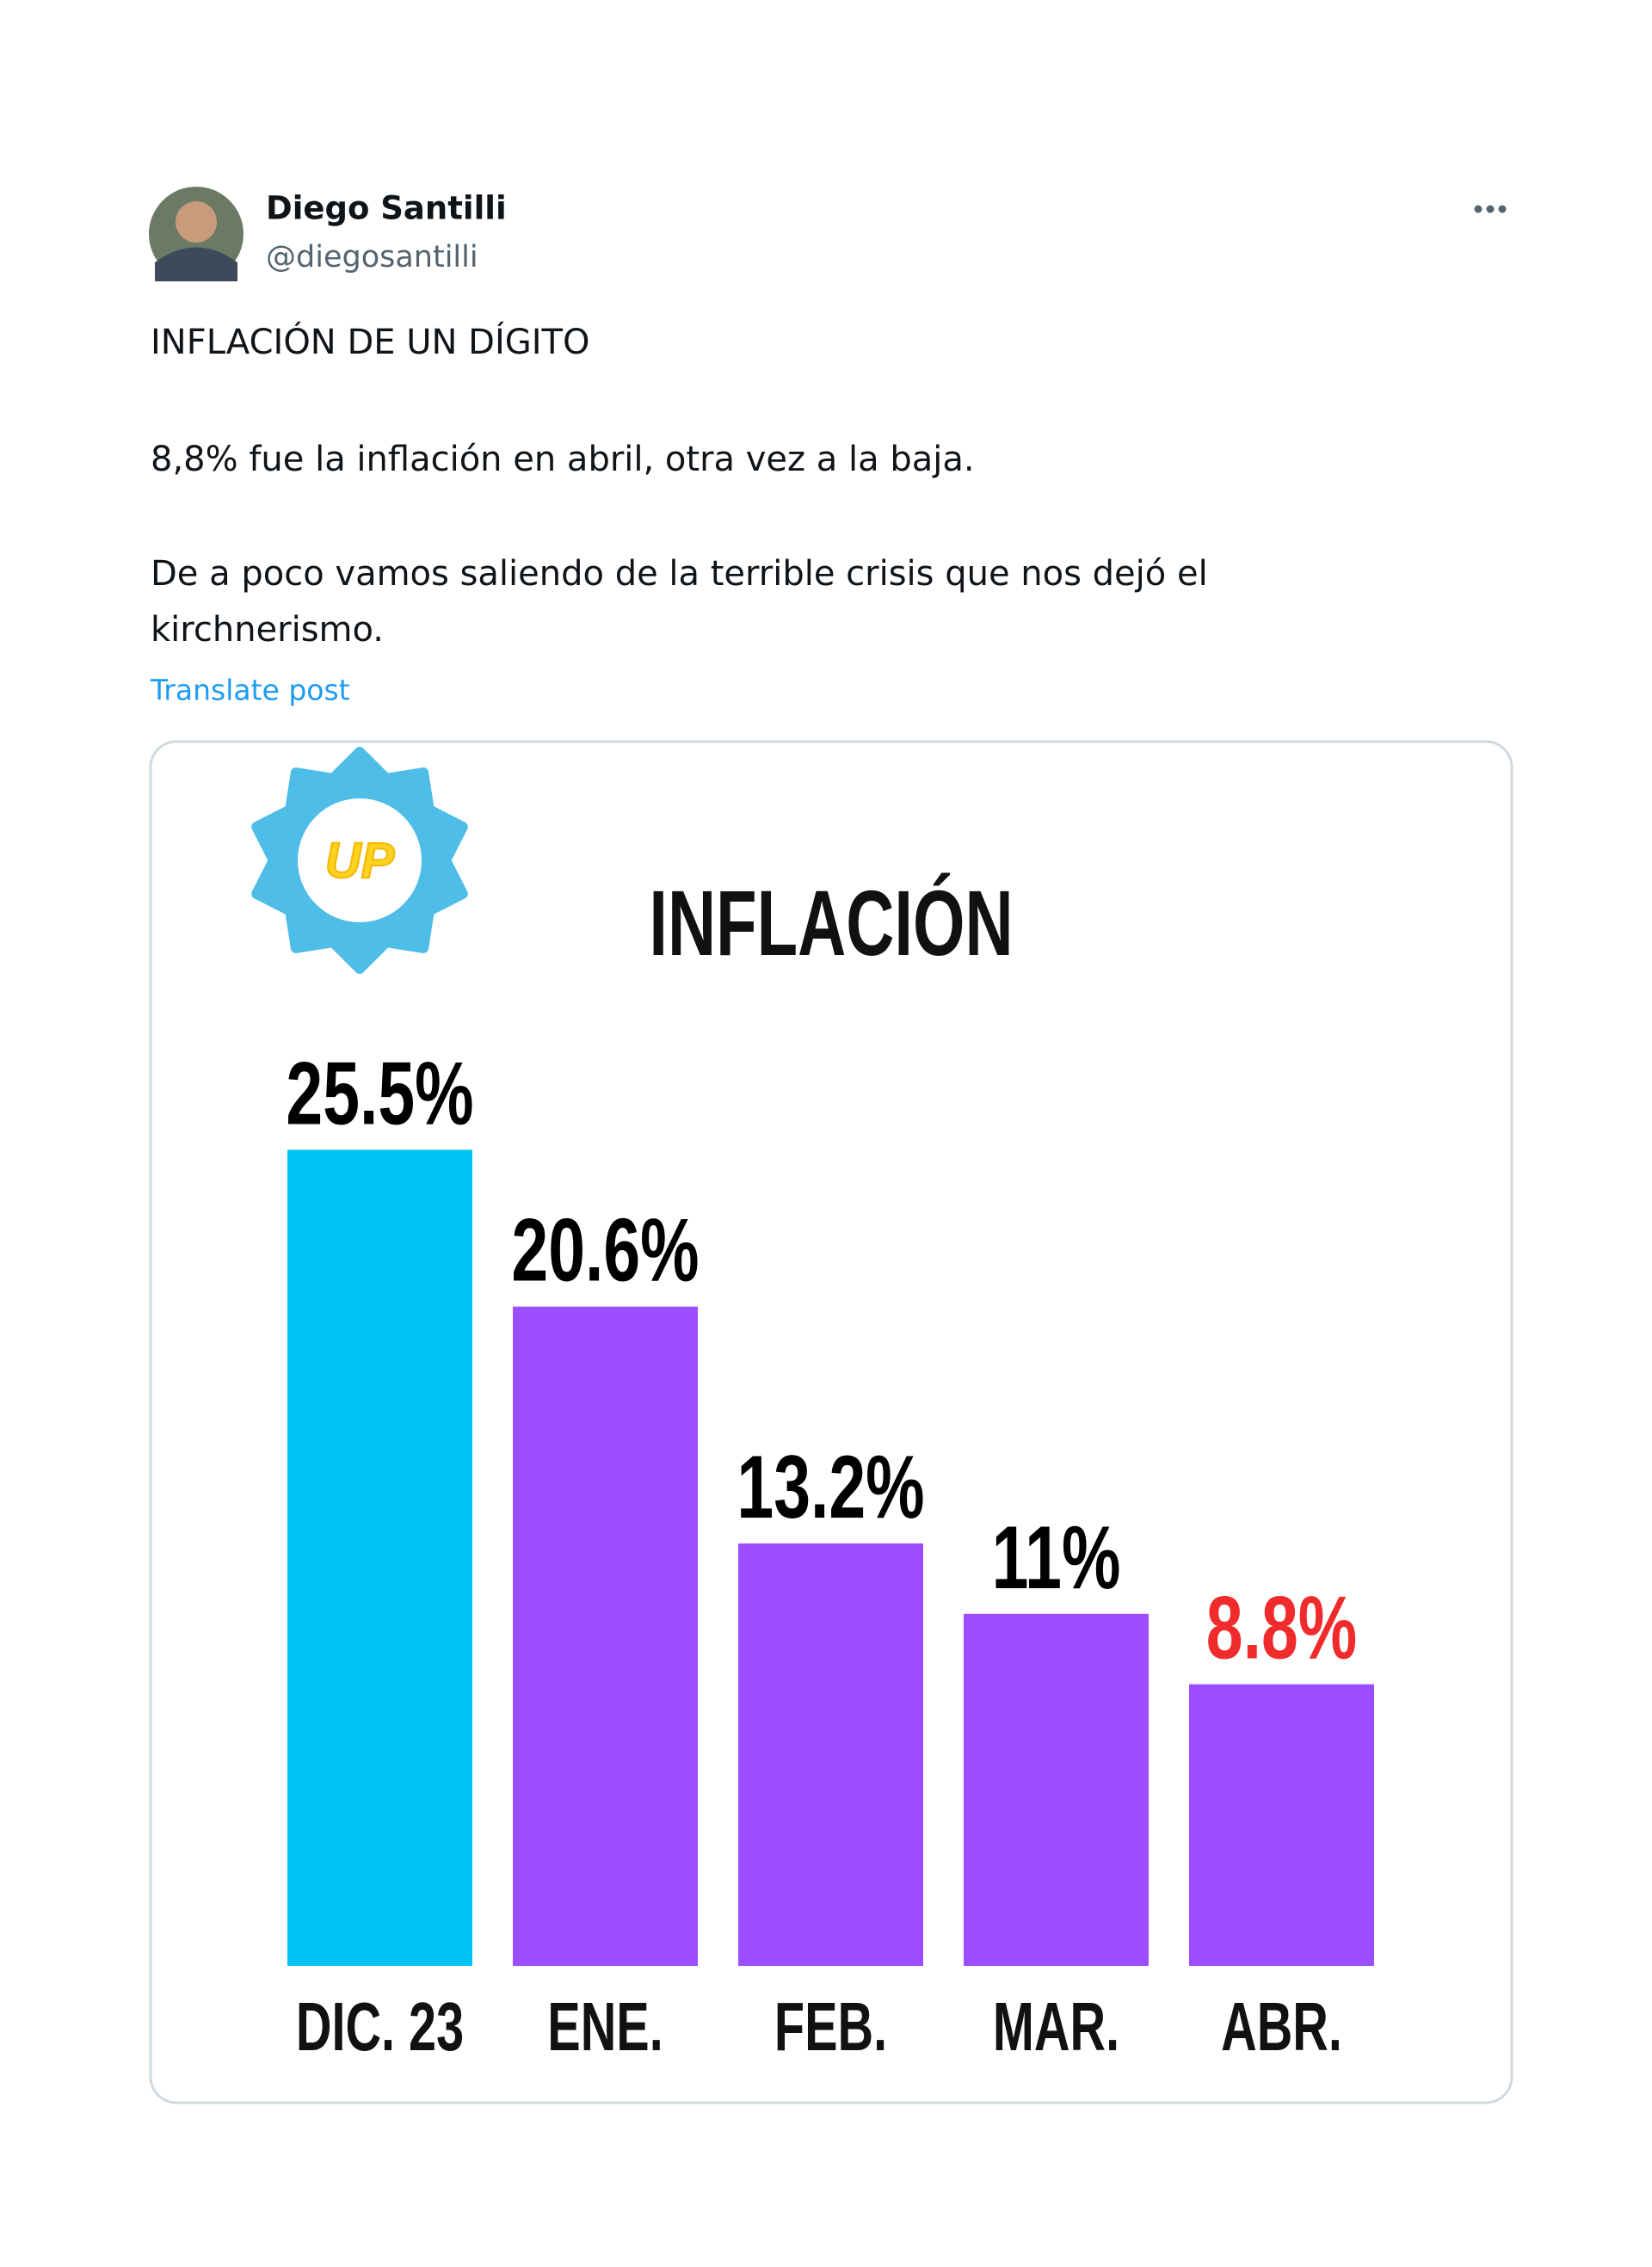  Describe the element at coordinates (196, 222) in the screenshot. I see `avatar-face` at that location.